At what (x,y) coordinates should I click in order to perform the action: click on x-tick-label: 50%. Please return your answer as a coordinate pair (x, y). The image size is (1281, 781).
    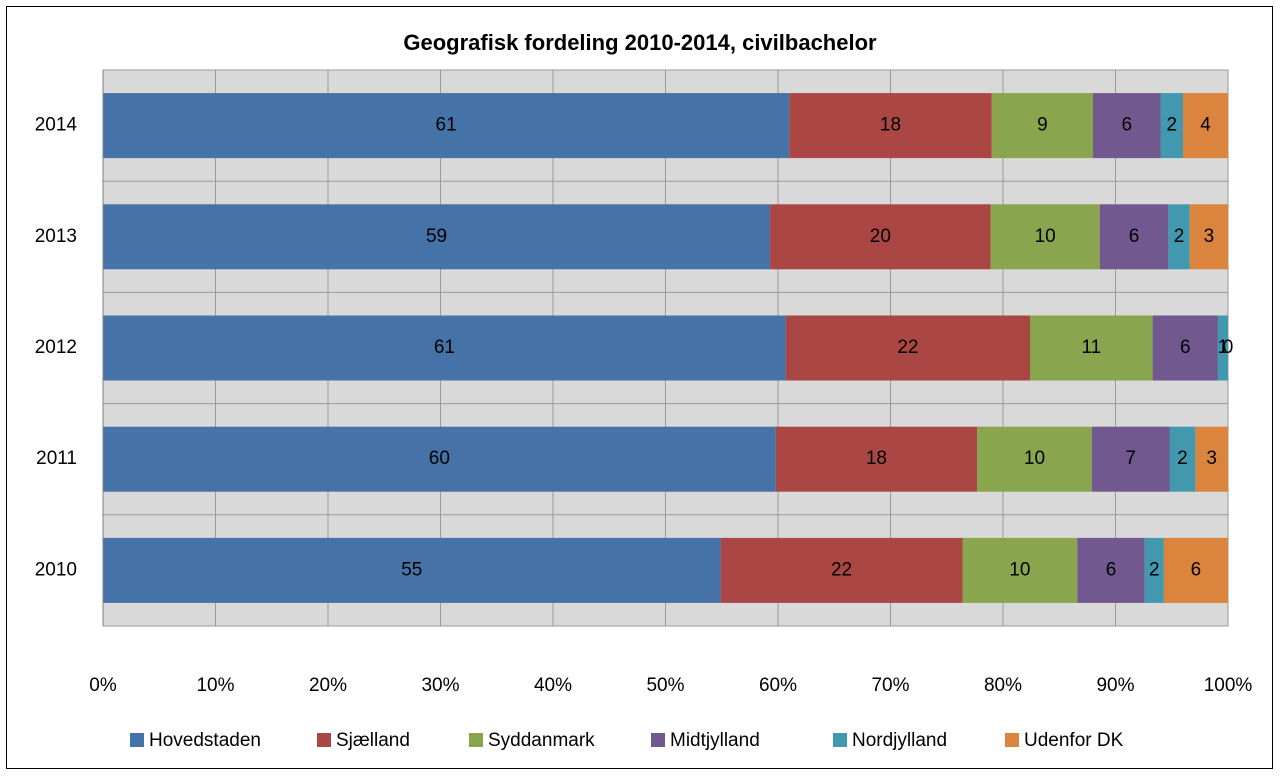
    Looking at the image, I should click on (665, 685).